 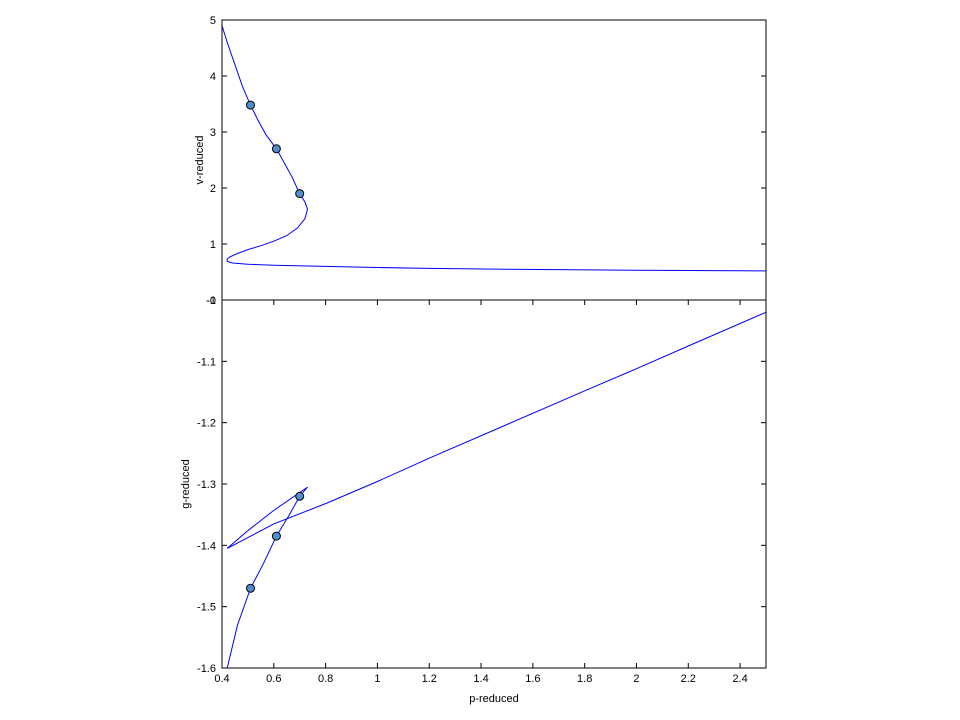 What do you see at coordinates (186, 484) in the screenshot?
I see `y-axis-label-bottom: g-reduced` at bounding box center [186, 484].